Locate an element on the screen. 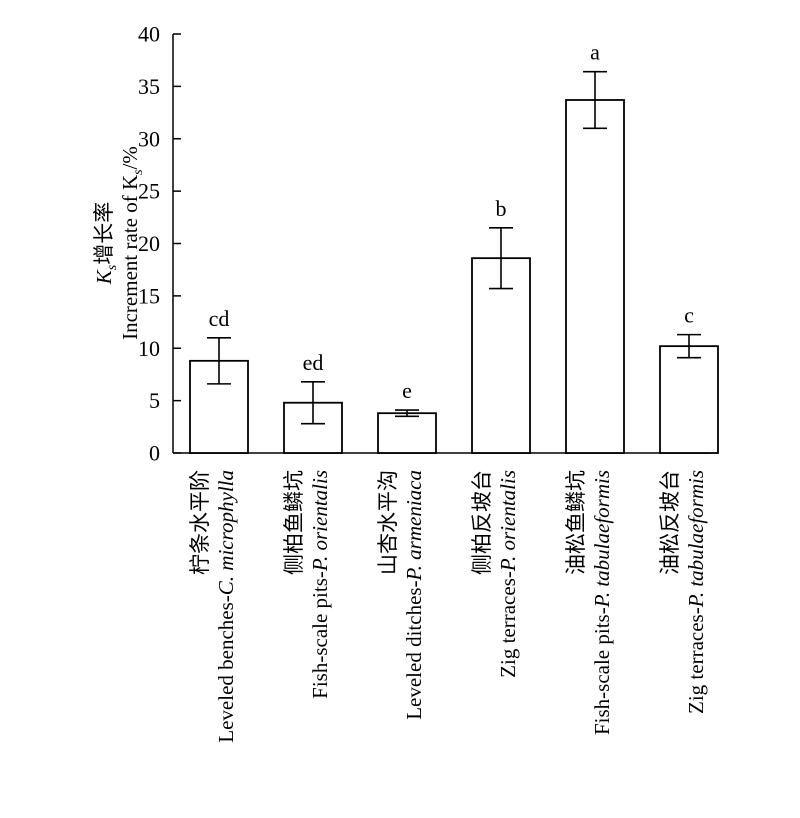  y-ticks: 0 5 10 15 20 25 30 35 40 is located at coordinates (159, 244).